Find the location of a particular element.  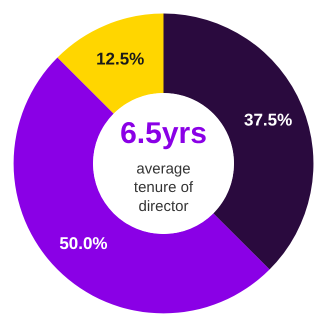

data-label: 37.5% is located at coordinates (268, 120).